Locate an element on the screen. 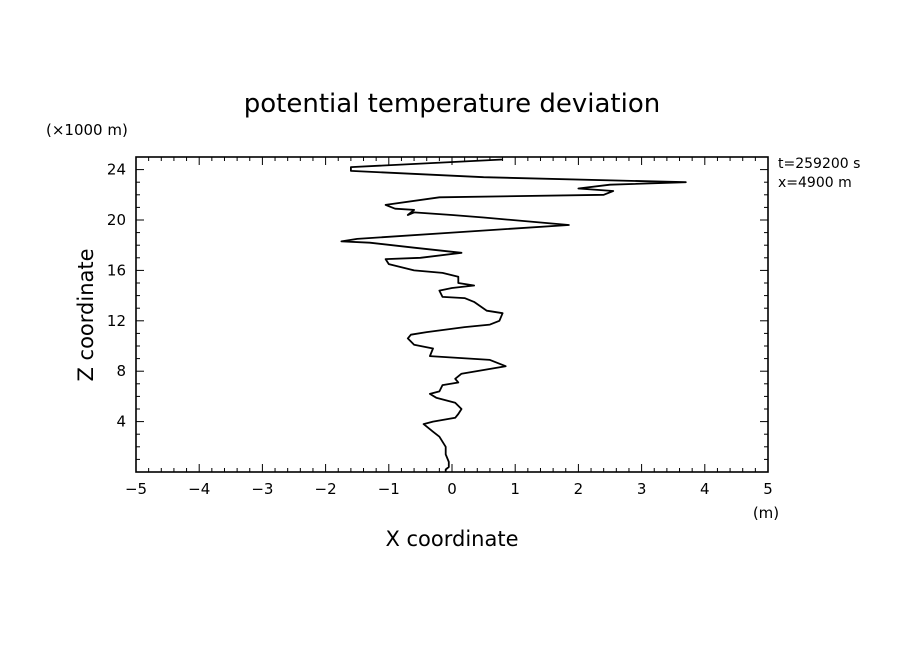 This screenshot has height=654, width=904. y-tick-label: 12 is located at coordinates (116, 321).